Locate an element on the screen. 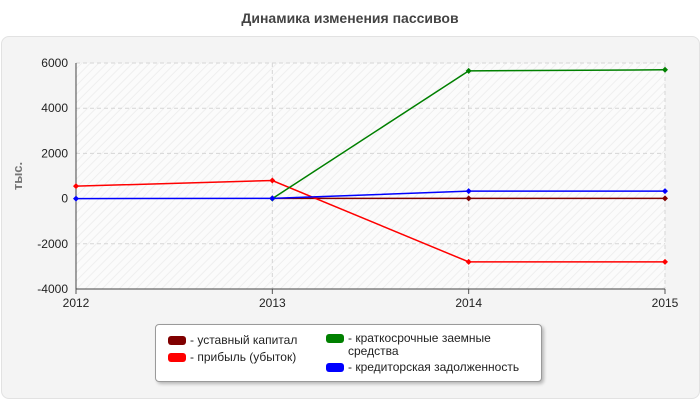 Image resolution: width=700 pixels, height=400 pixels. x-tick-label: 2012 is located at coordinates (76, 303).